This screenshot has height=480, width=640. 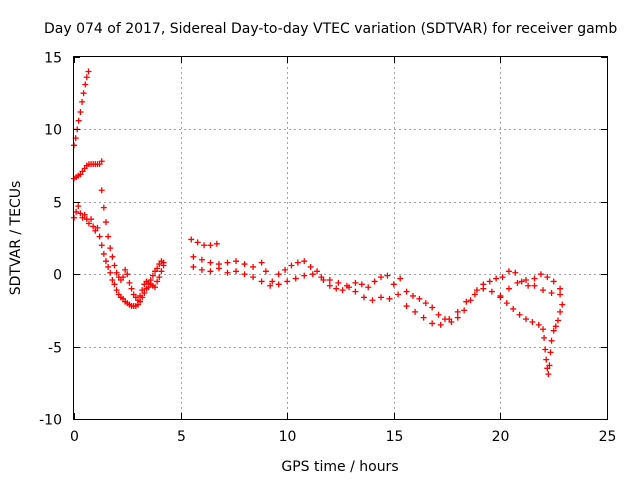 What do you see at coordinates (608, 437) in the screenshot?
I see `x-tick-label: 25` at bounding box center [608, 437].